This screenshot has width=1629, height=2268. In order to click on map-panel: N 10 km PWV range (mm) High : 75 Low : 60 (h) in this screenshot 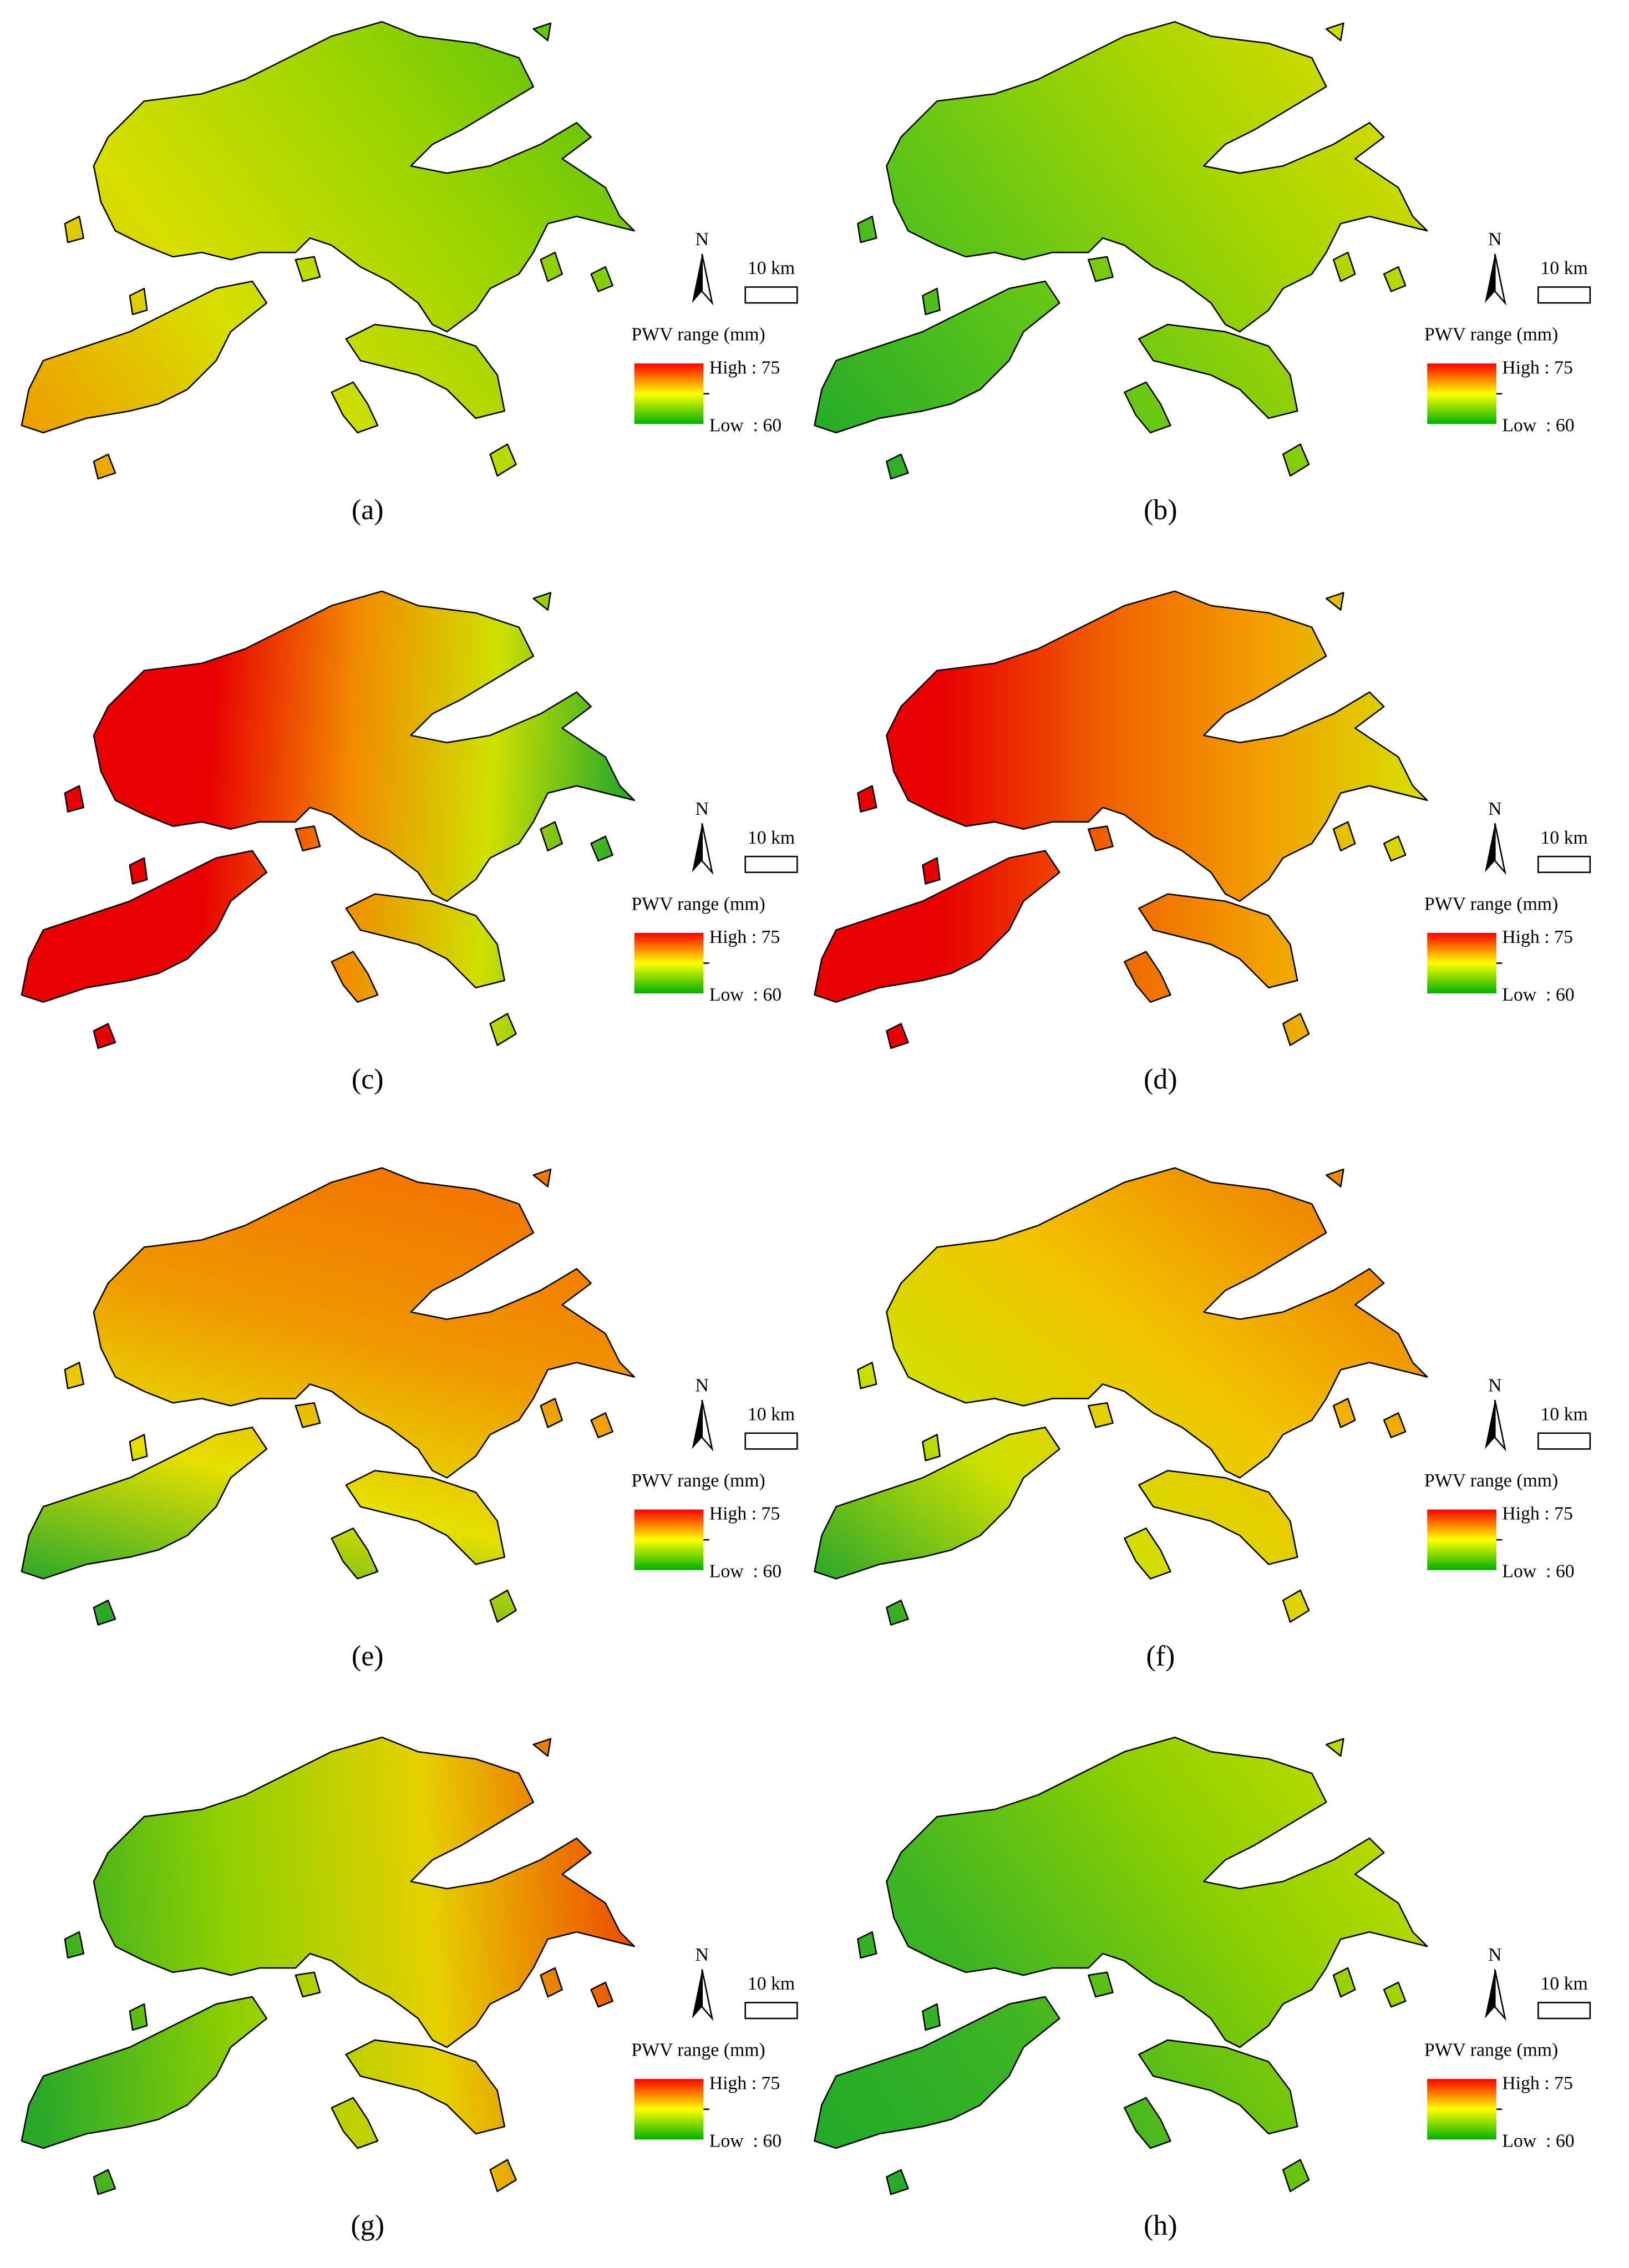, I will do `click(1202, 1989)`.